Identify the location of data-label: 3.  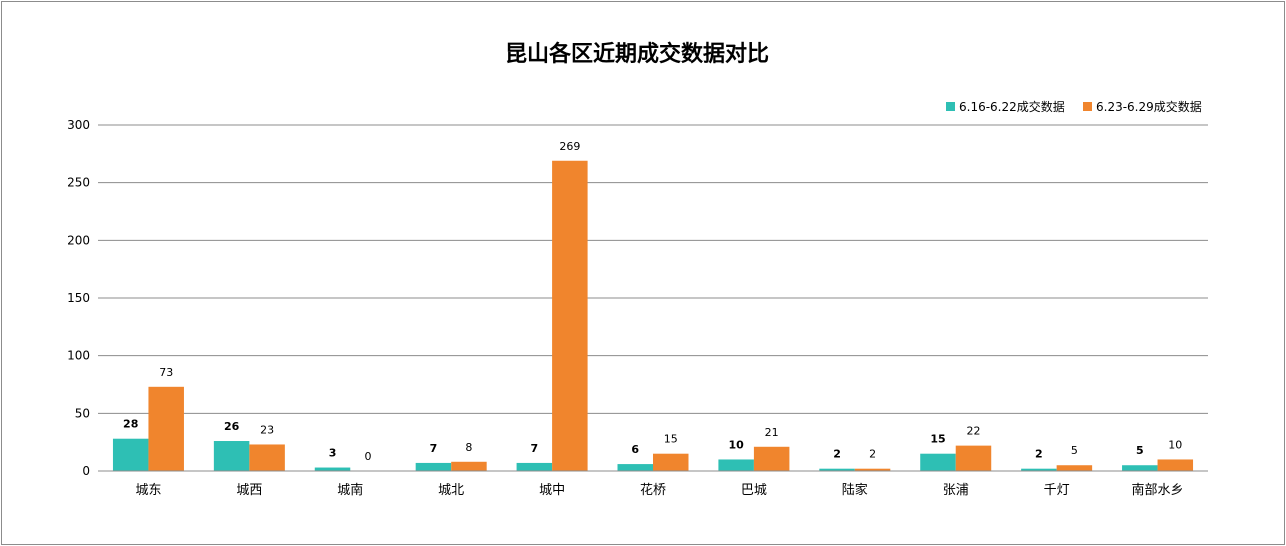
(333, 453).